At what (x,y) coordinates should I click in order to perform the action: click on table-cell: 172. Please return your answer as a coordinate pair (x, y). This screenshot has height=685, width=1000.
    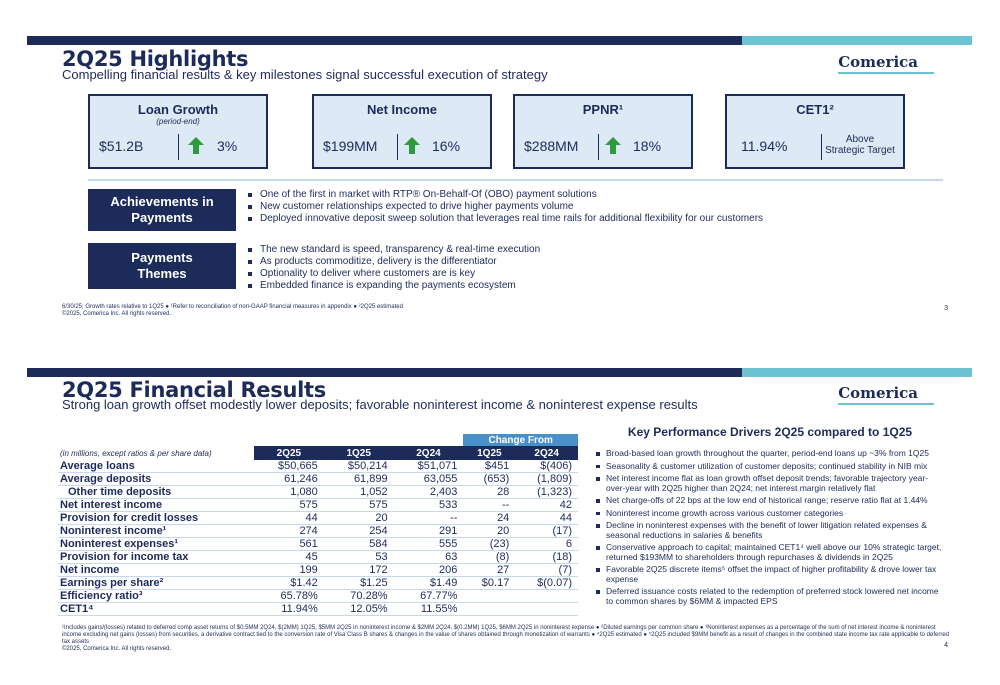
    Looking at the image, I should click on (358, 570).